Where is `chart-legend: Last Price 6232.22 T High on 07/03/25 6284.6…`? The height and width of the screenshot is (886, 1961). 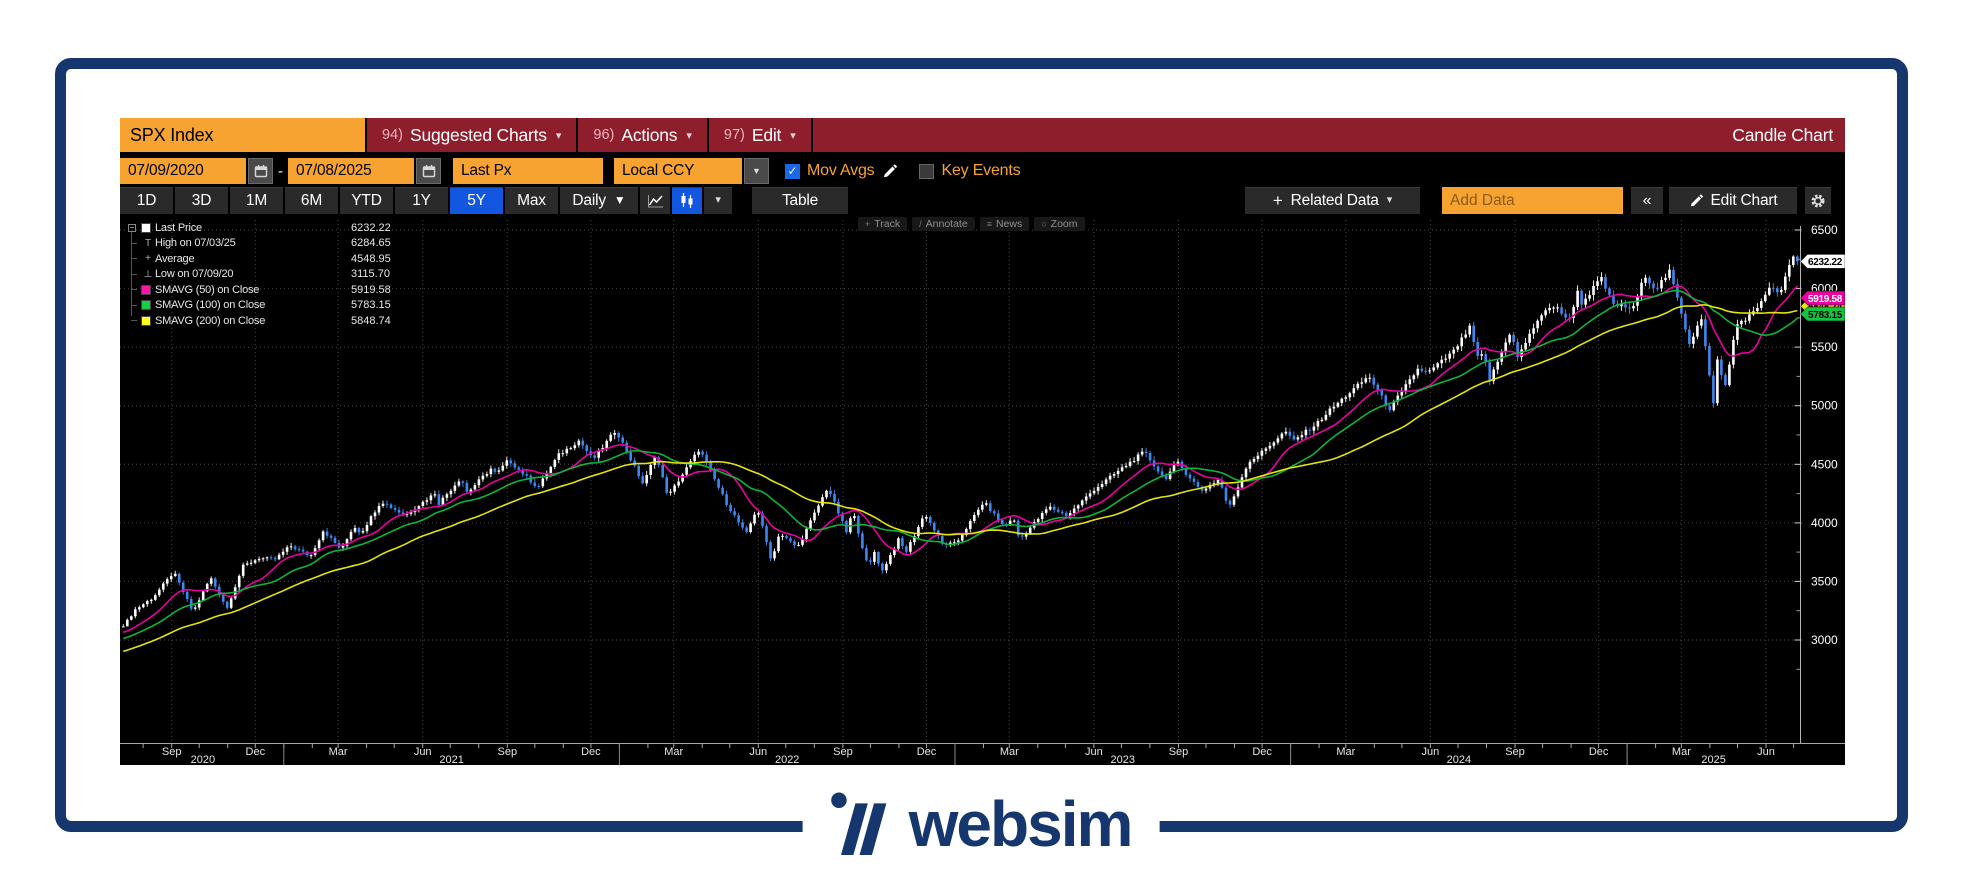 chart-legend: Last Price 6232.22 T High on 07/03/25 6284.6… is located at coordinates (259, 274).